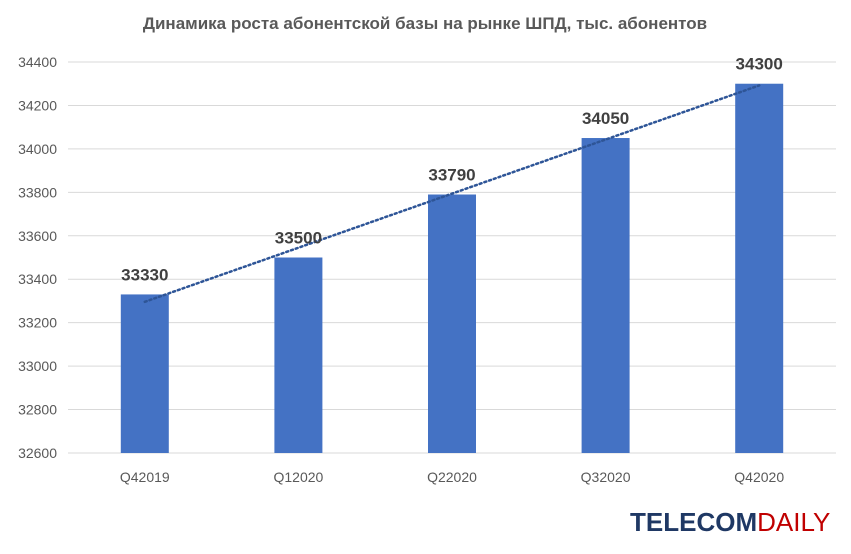 The image size is (851, 554). I want to click on brand-logo: TELECOMDAILY, so click(730, 522).